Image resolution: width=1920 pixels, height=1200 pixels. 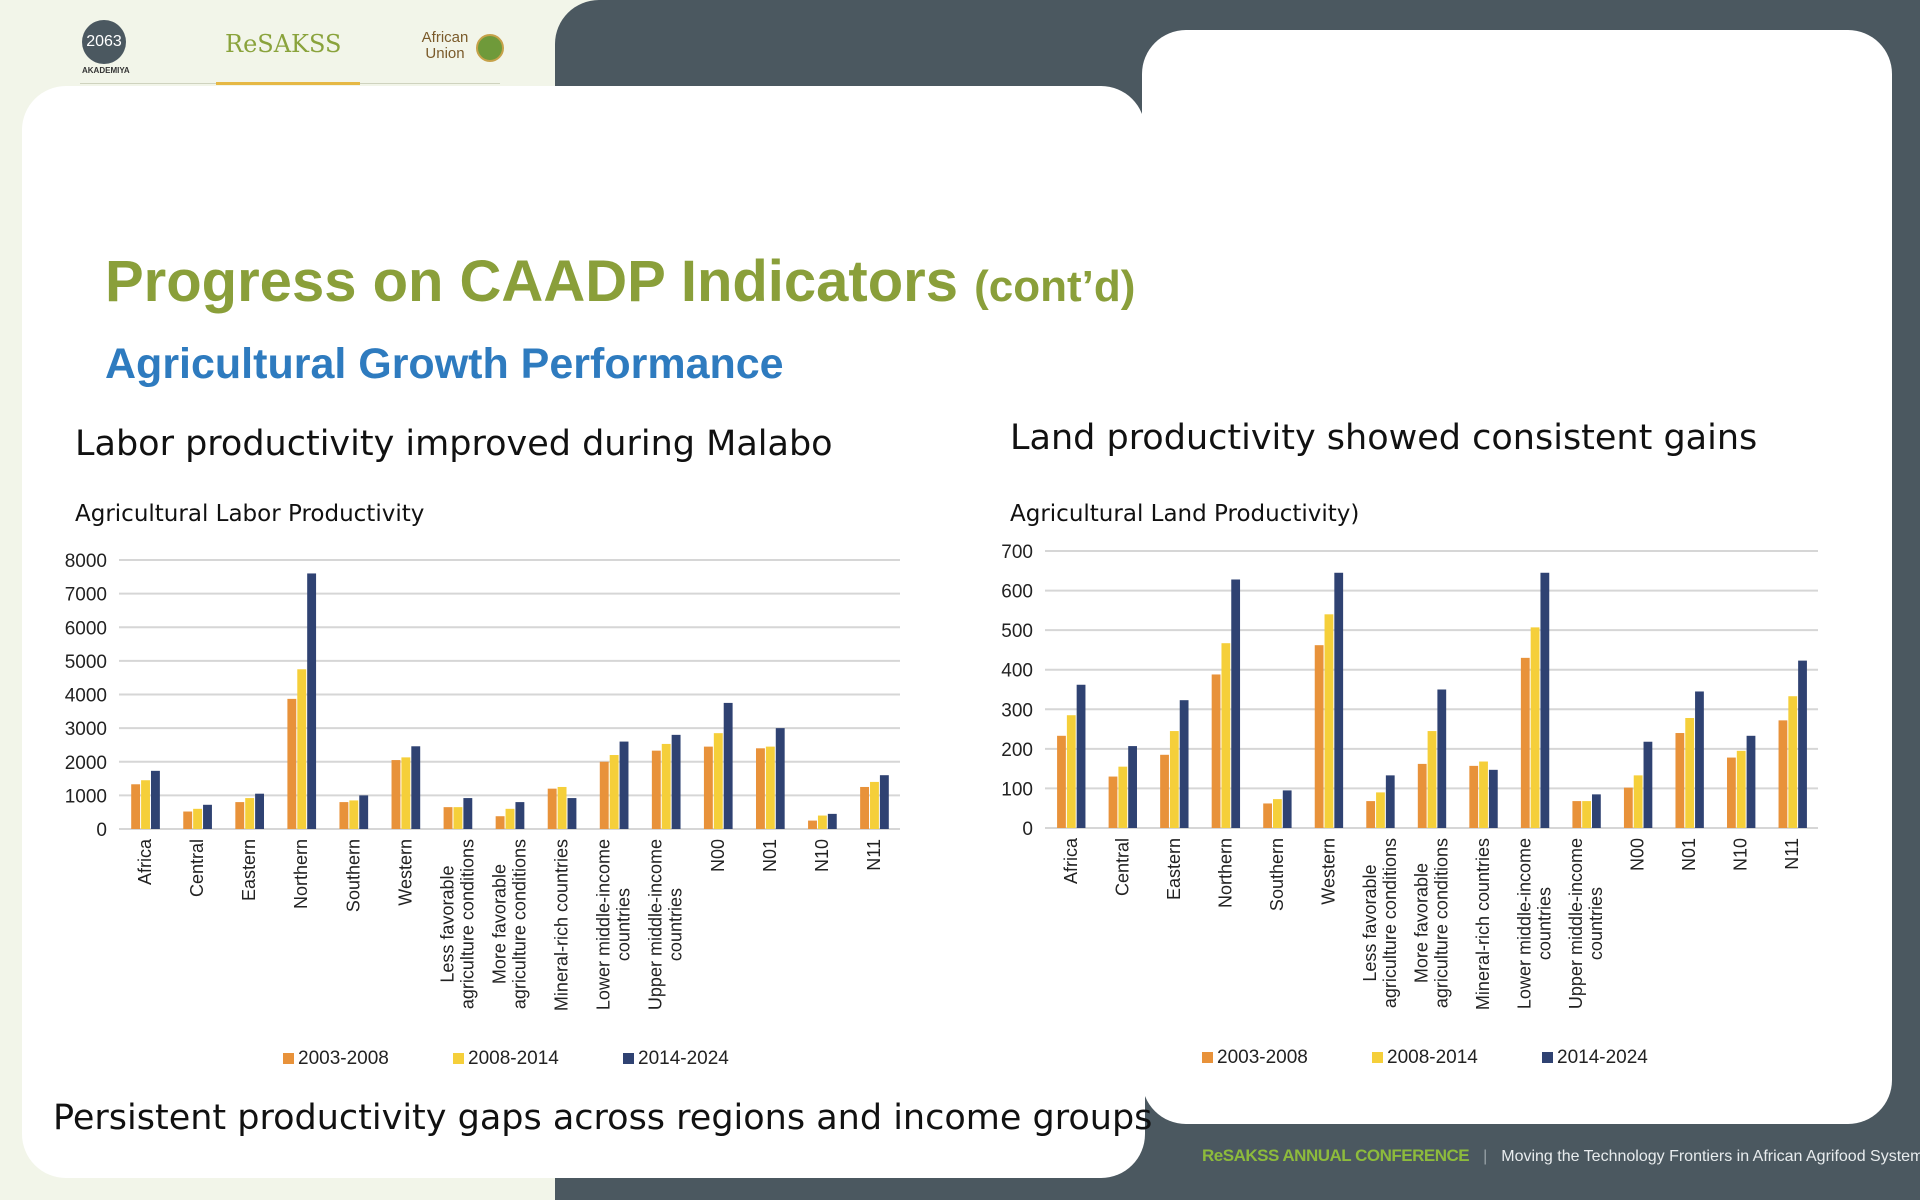 I want to click on african-union-emblem-icon, so click(x=490, y=48).